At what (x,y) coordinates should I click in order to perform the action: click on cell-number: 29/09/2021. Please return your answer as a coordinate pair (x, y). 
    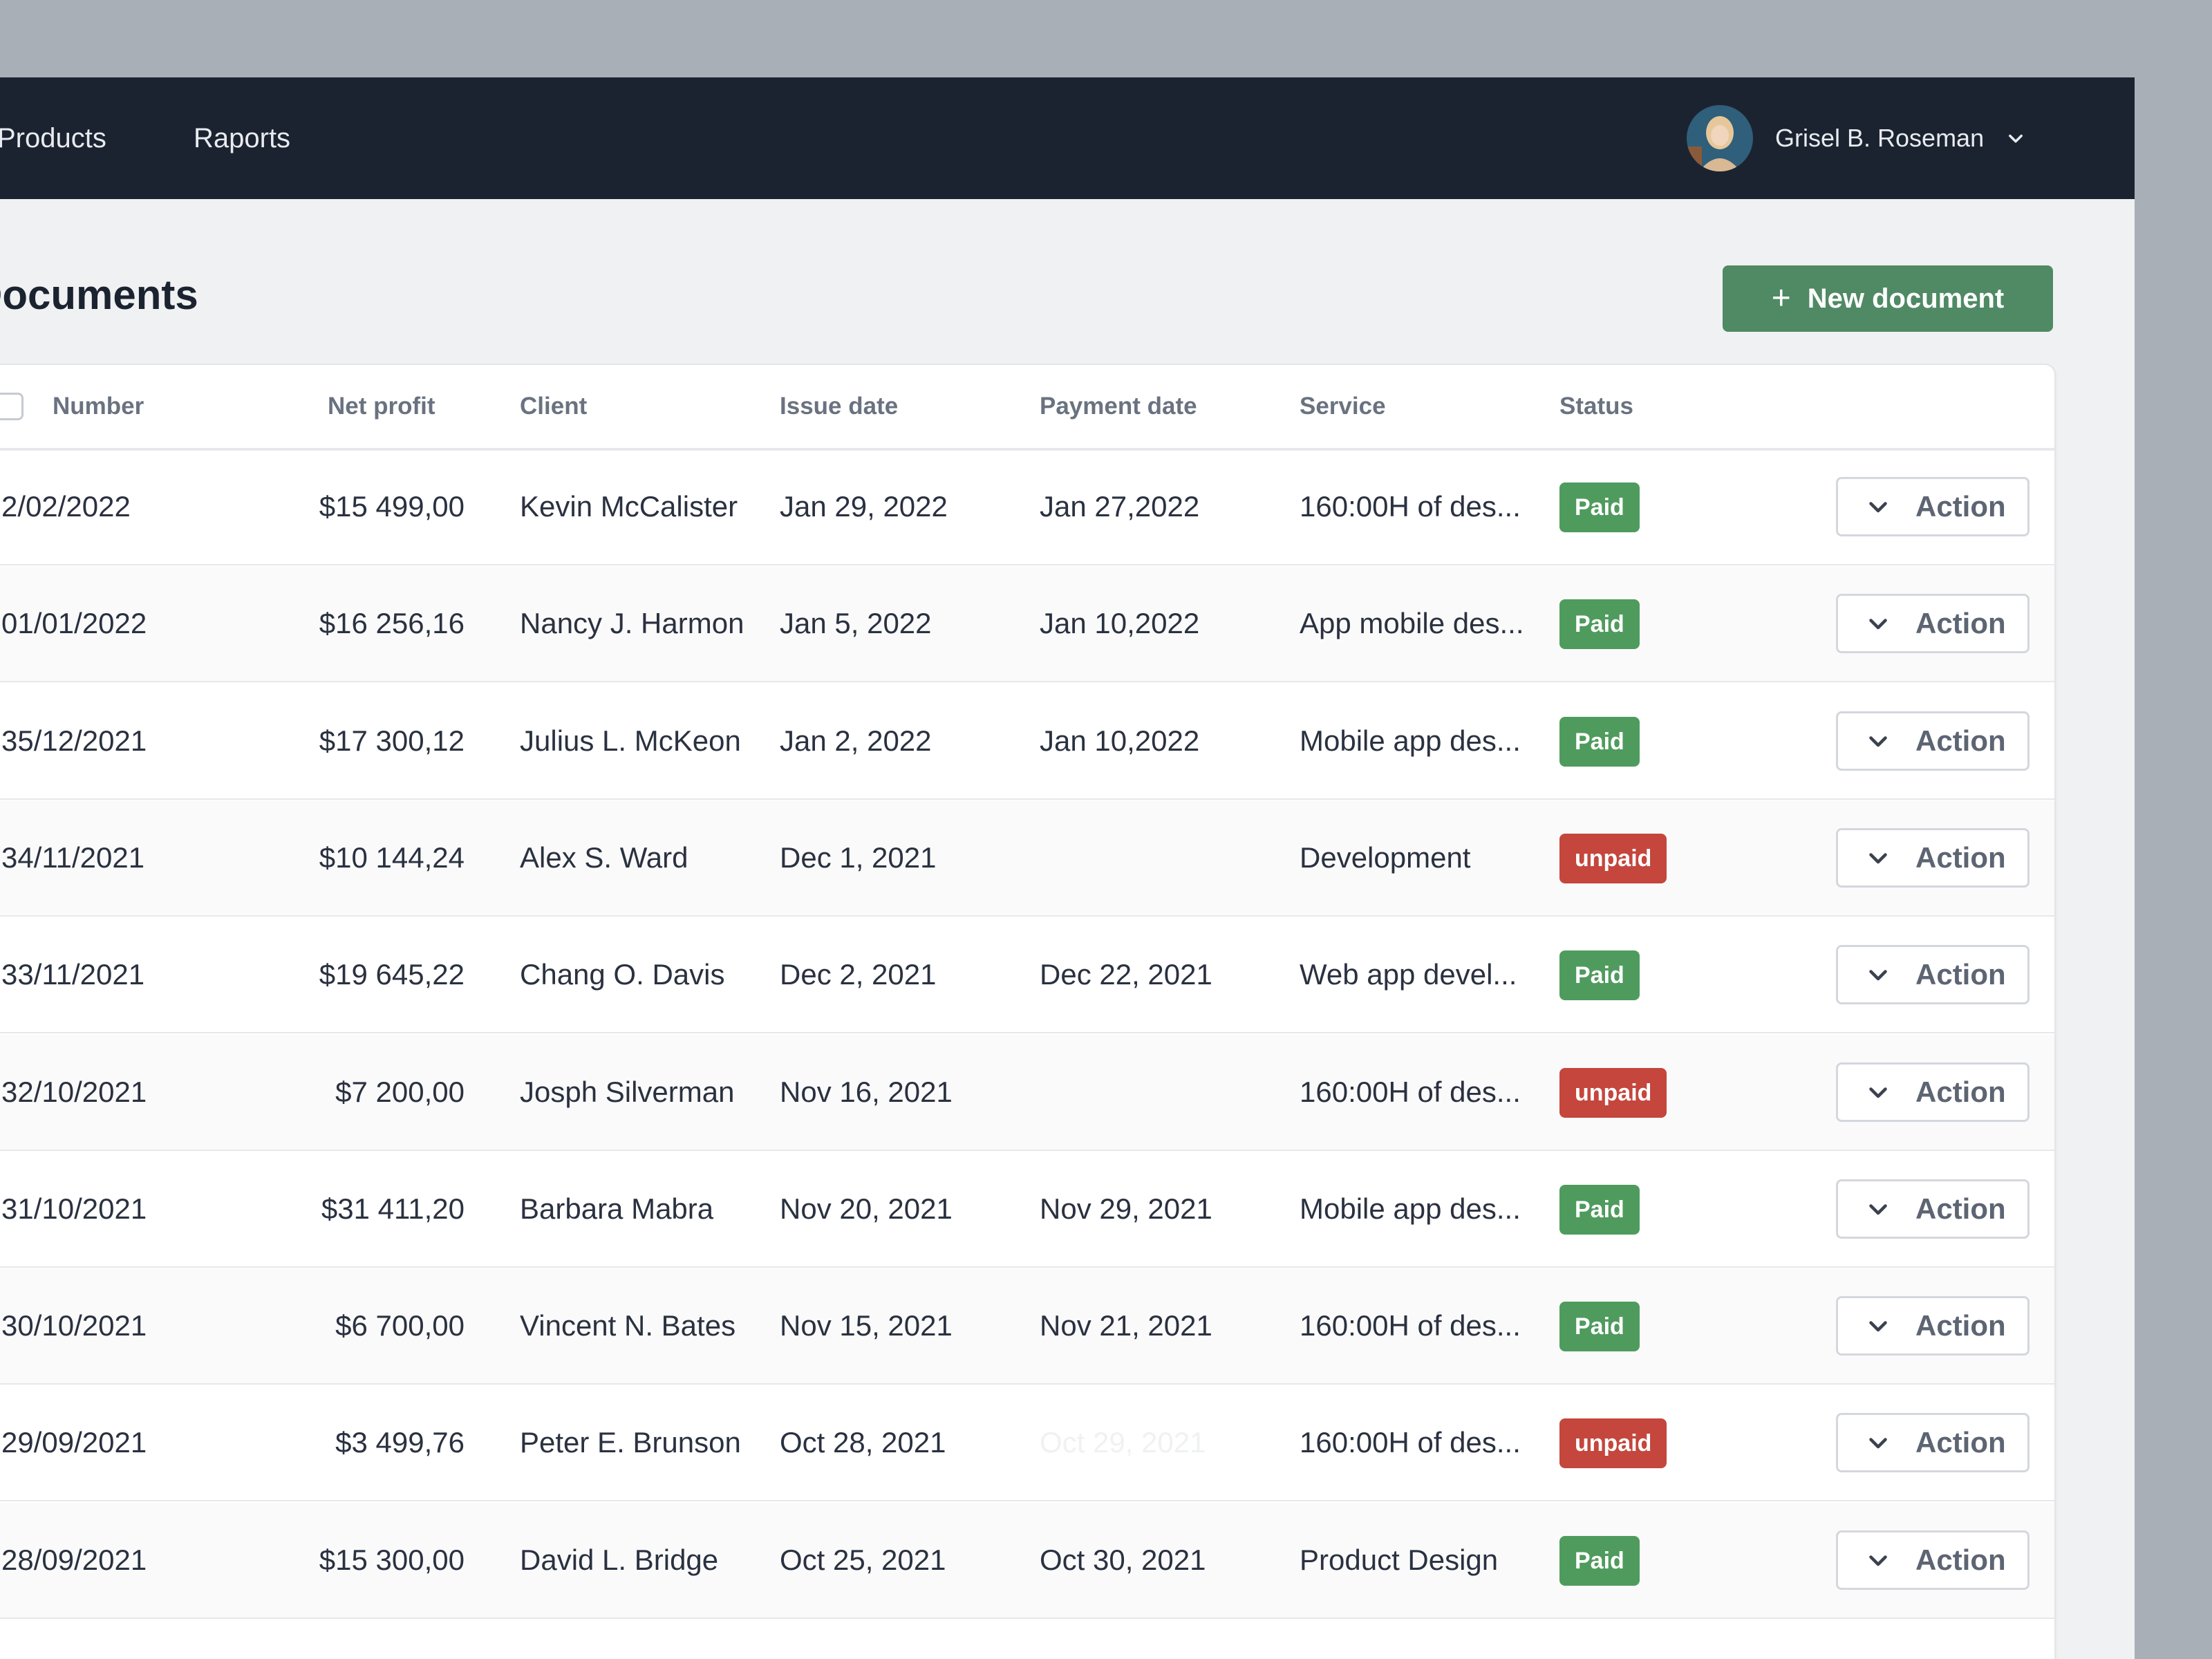
    Looking at the image, I should click on (74, 1442).